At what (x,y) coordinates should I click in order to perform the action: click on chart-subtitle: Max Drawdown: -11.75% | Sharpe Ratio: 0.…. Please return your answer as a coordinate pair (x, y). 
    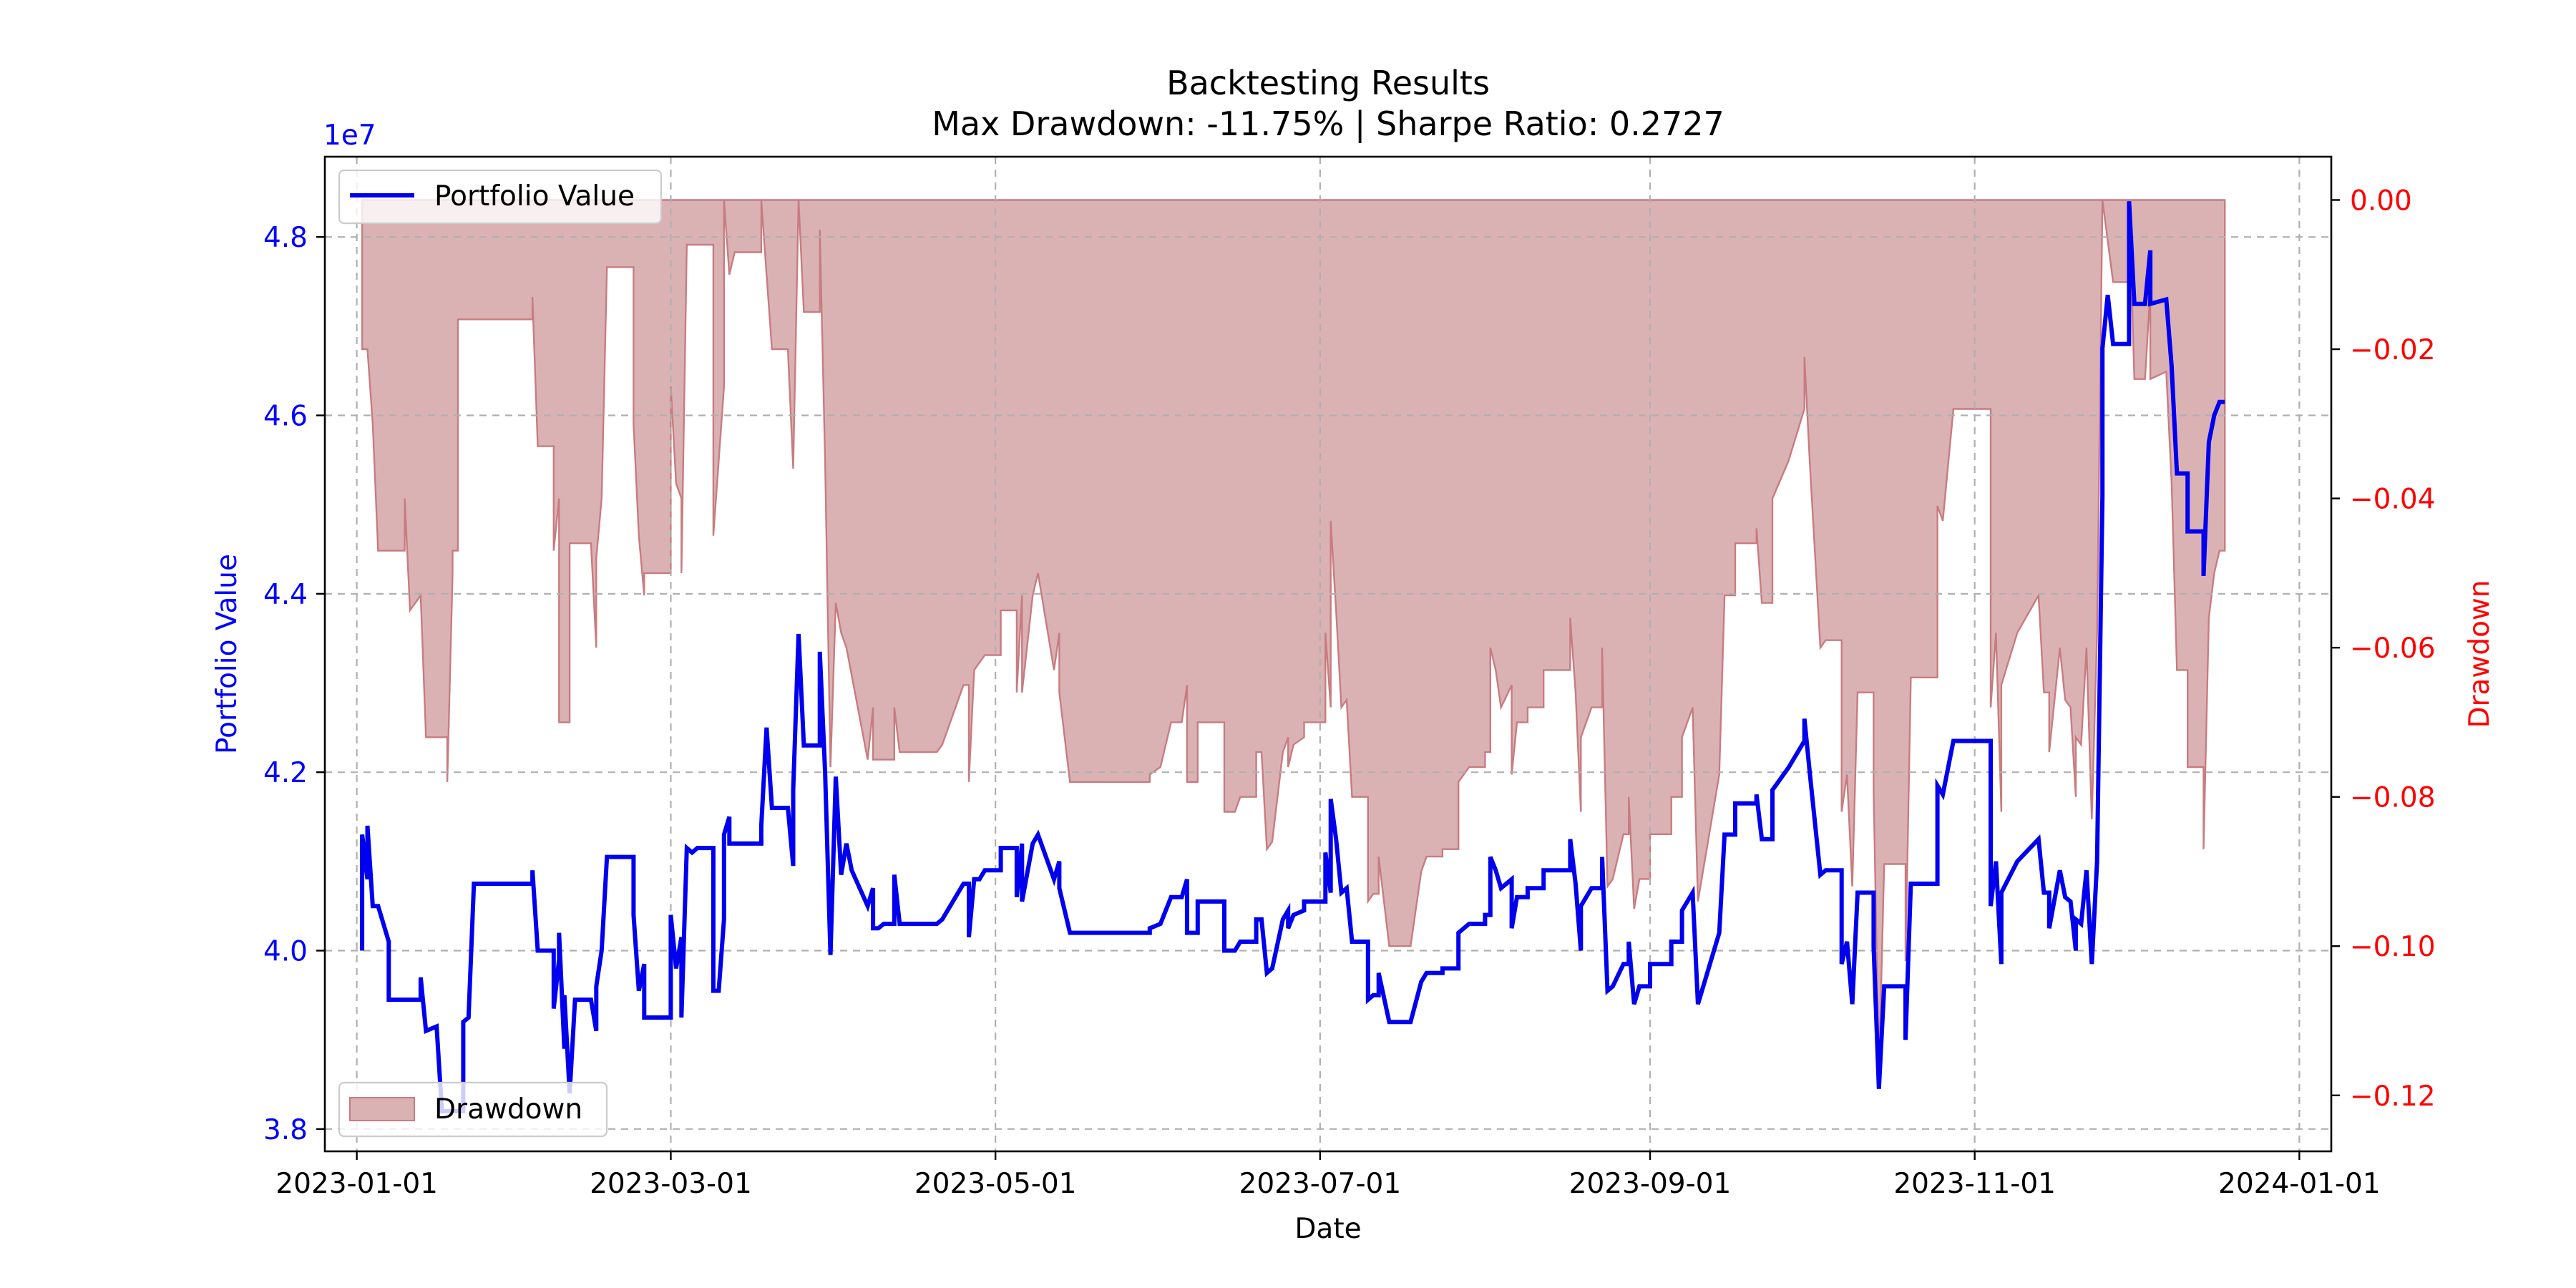
    Looking at the image, I should click on (1328, 124).